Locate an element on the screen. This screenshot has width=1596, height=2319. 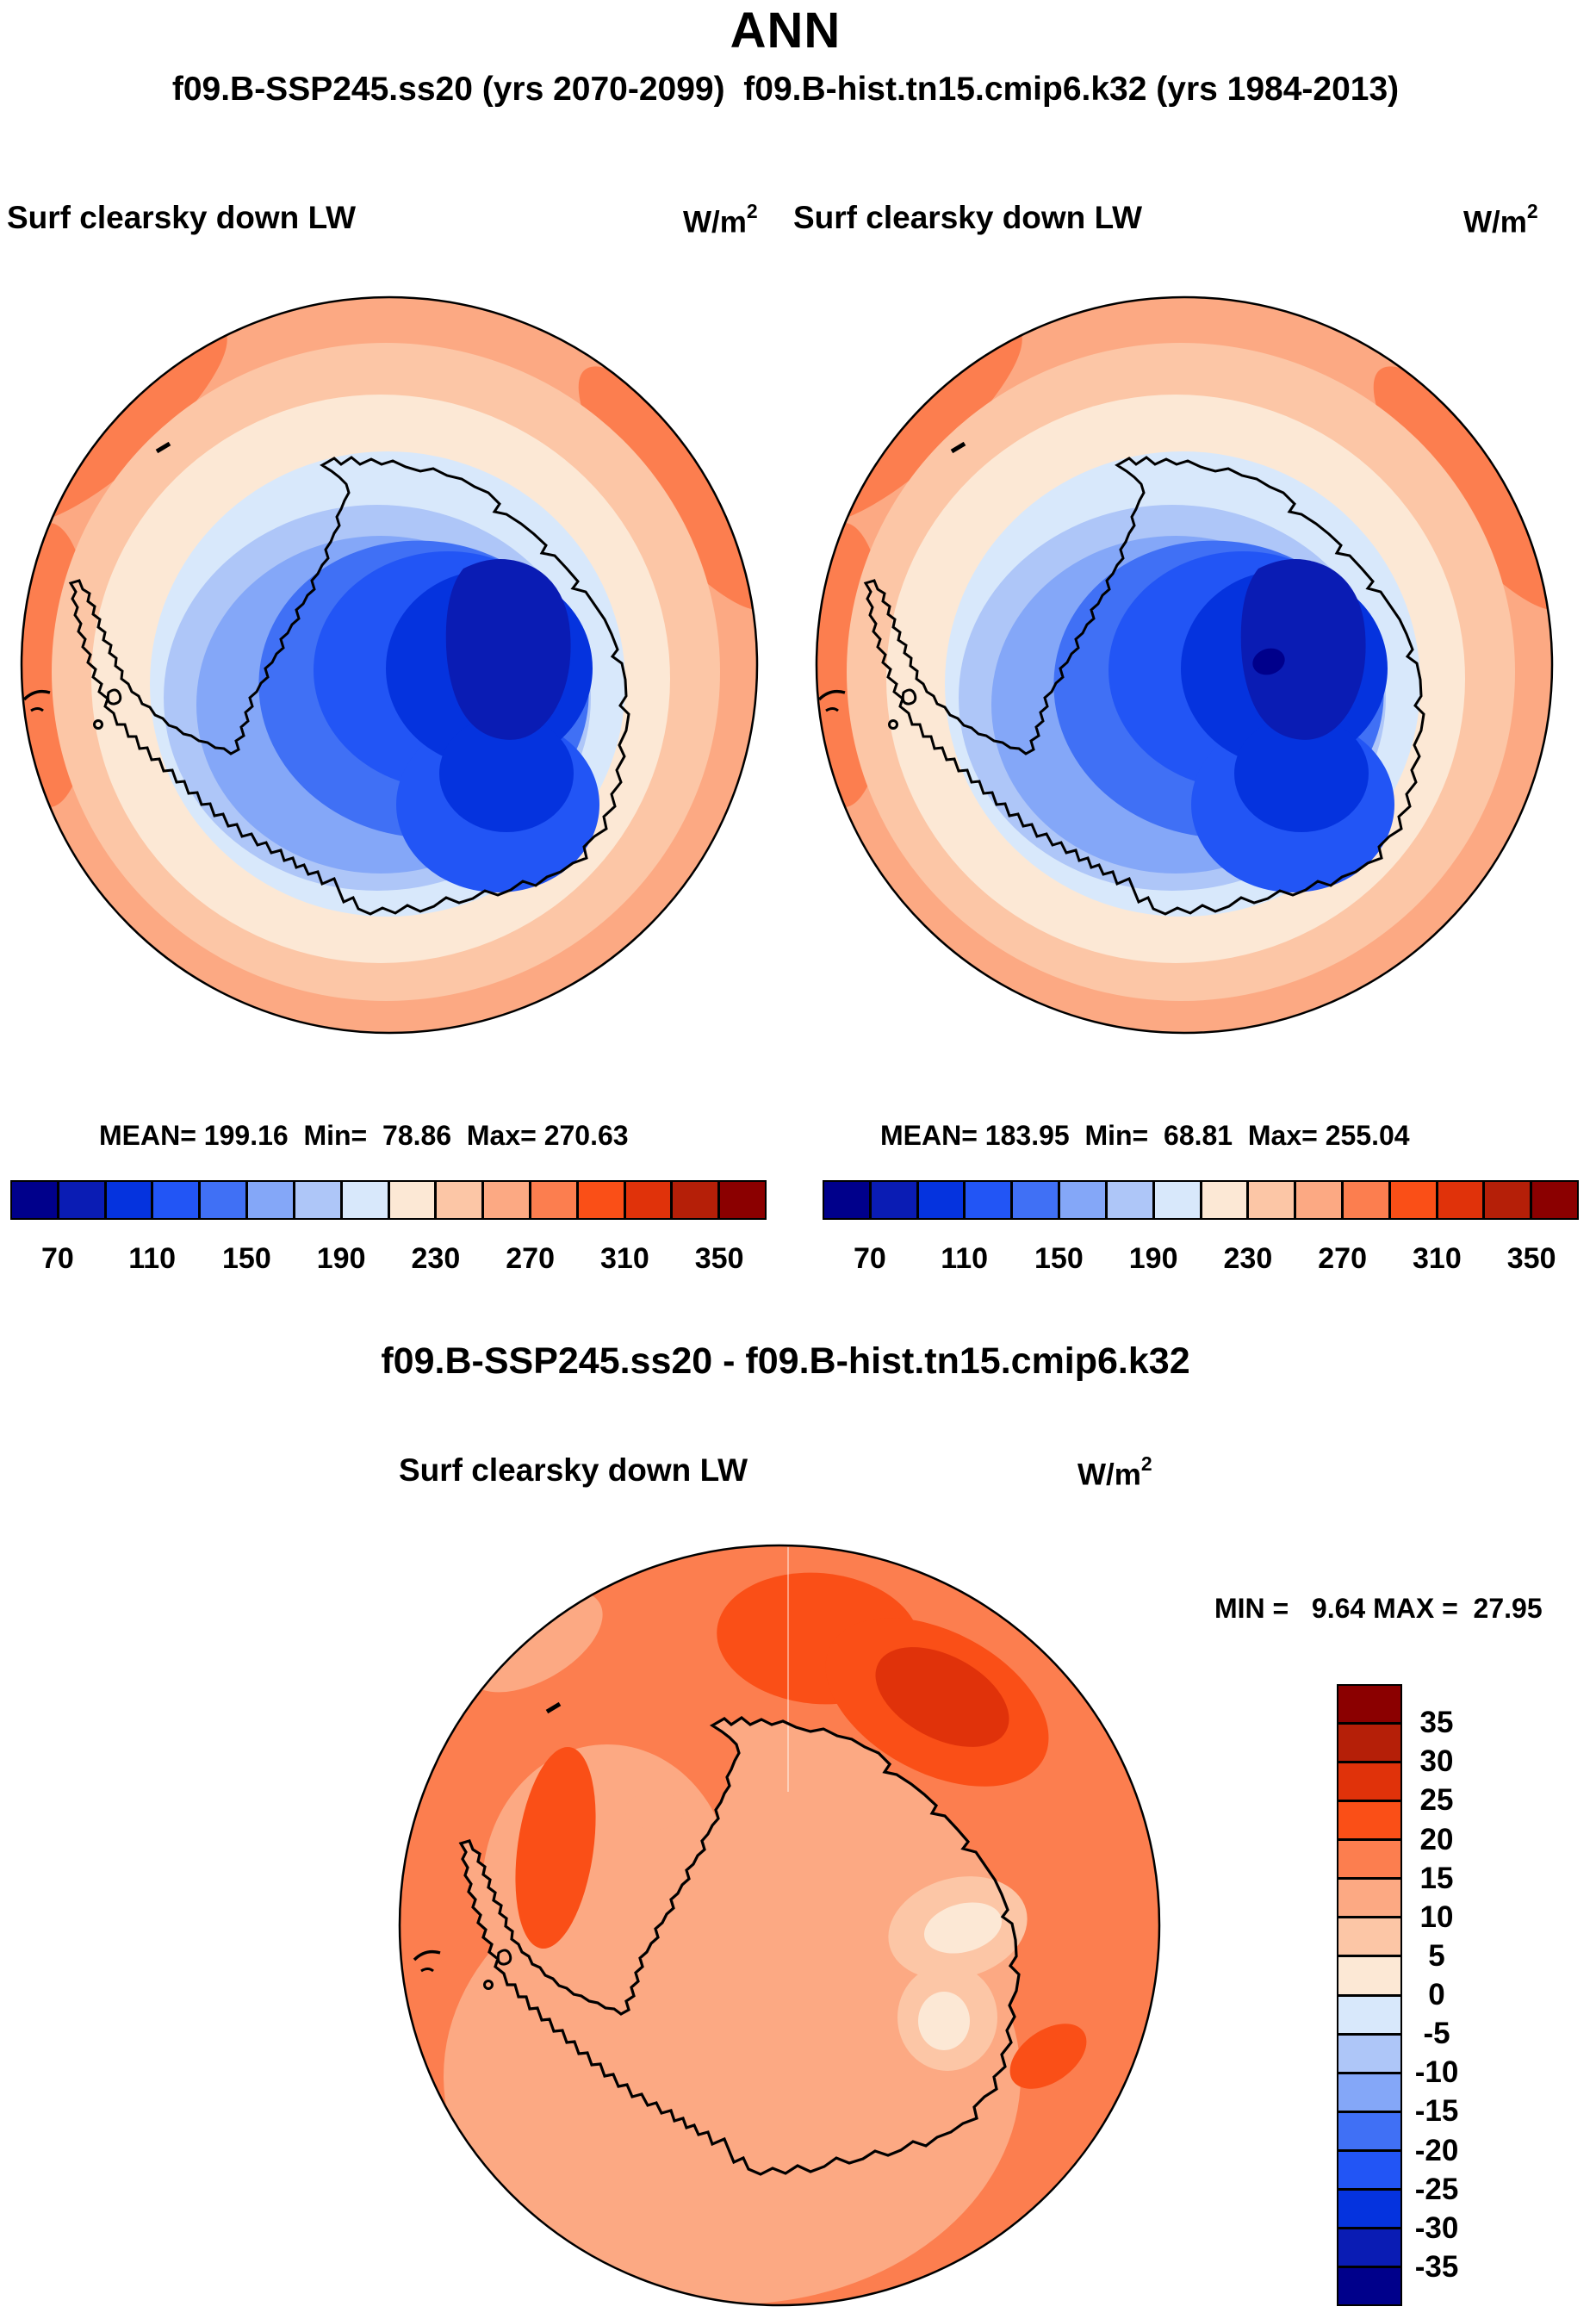
colorbar-tick-label: -30 is located at coordinates (1436, 2227).